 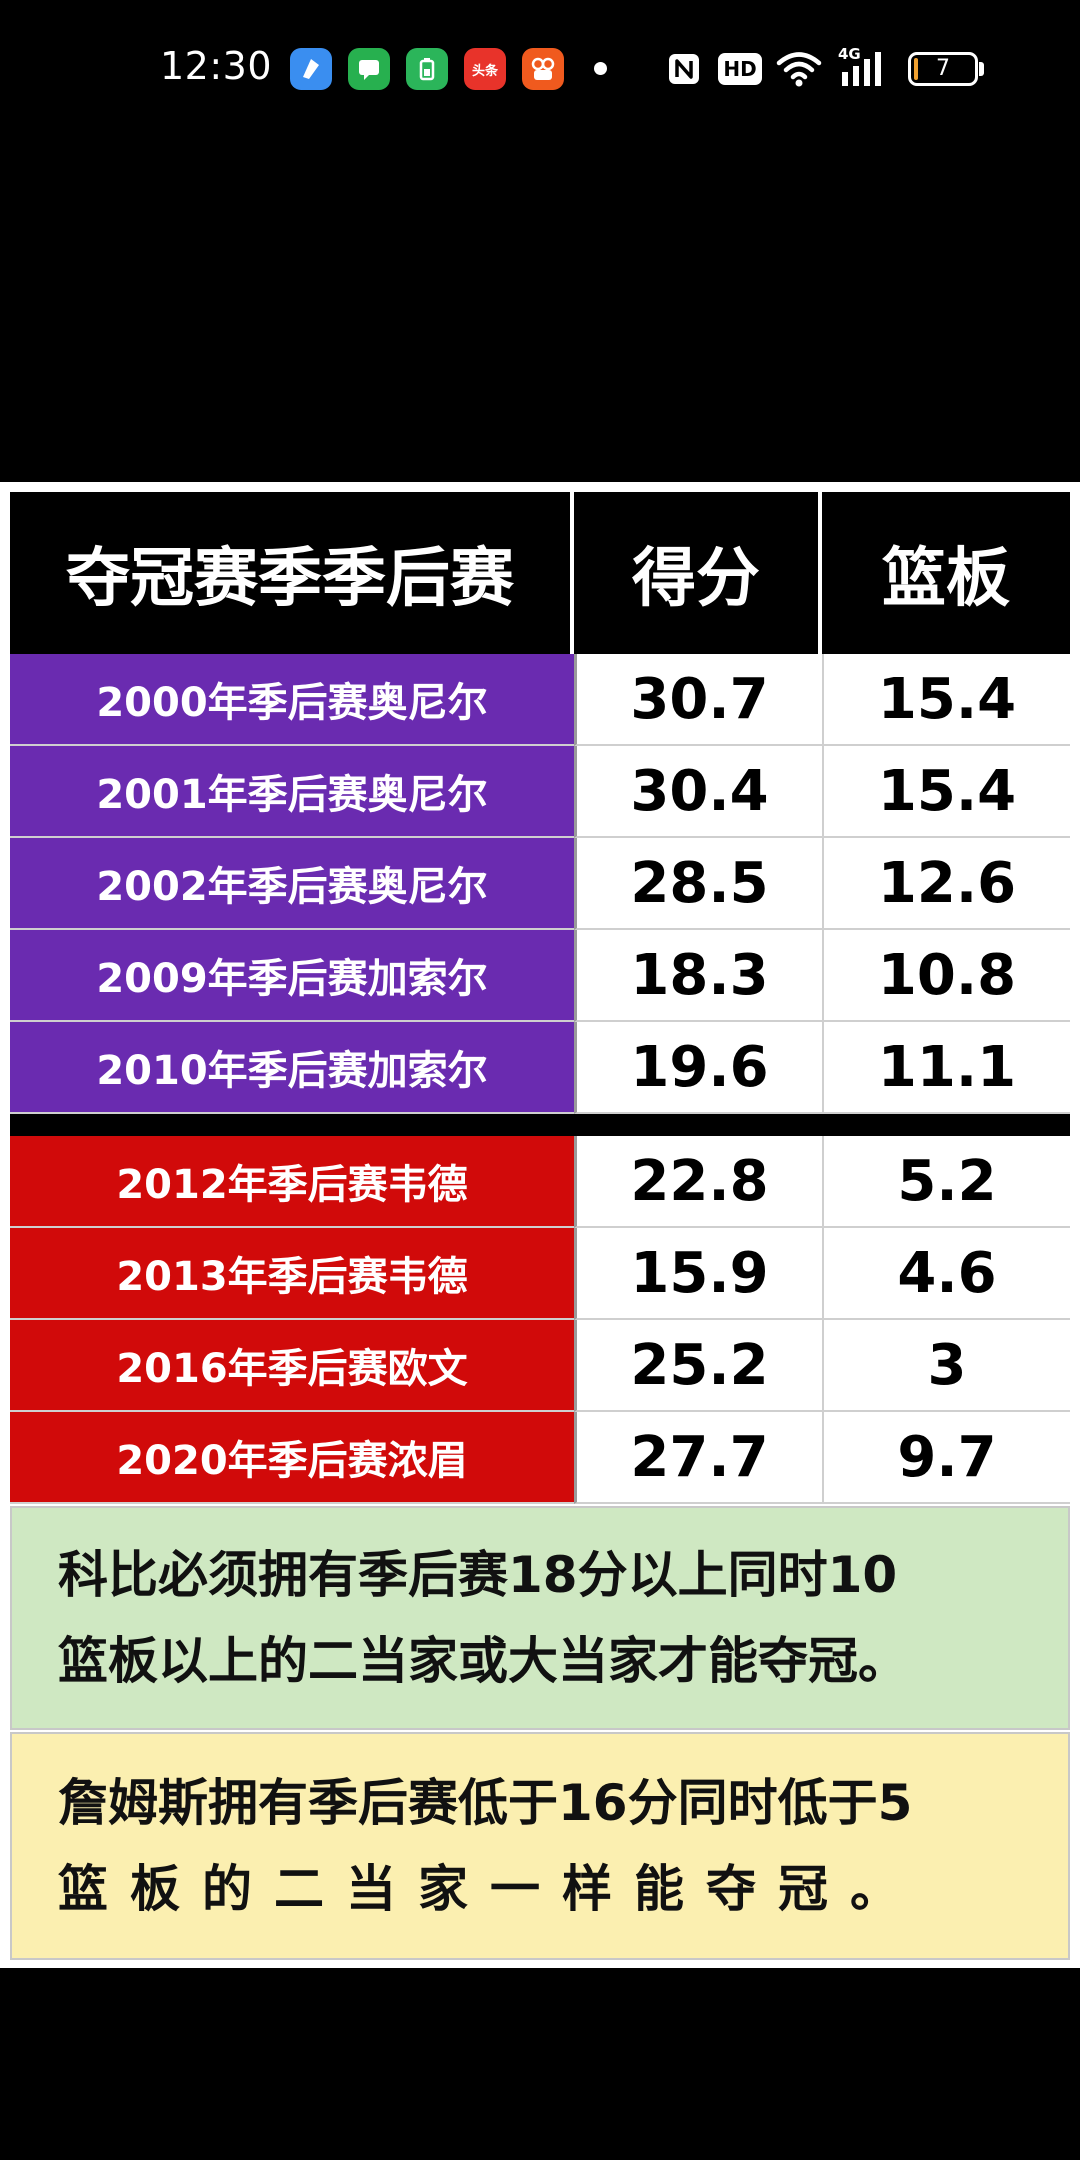 I want to click on header-season: 夺冠赛季季后赛, so click(x=292, y=573).